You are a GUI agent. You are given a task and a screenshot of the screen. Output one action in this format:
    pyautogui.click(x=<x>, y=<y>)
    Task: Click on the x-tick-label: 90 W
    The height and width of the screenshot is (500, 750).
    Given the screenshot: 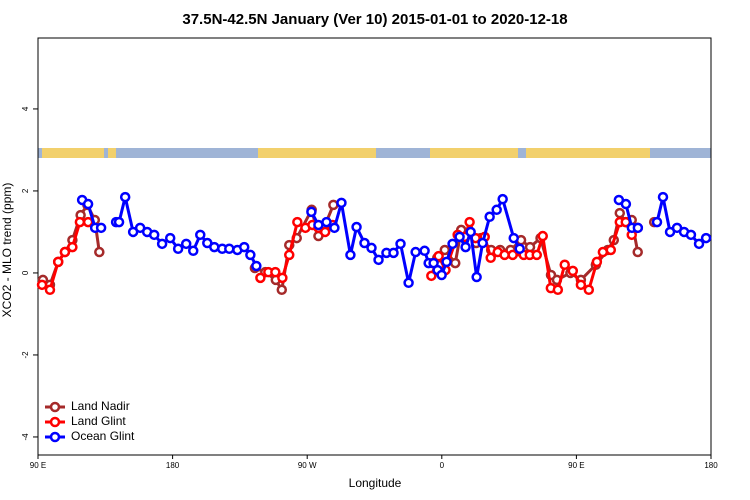 What is the action you would take?
    pyautogui.click(x=307, y=465)
    